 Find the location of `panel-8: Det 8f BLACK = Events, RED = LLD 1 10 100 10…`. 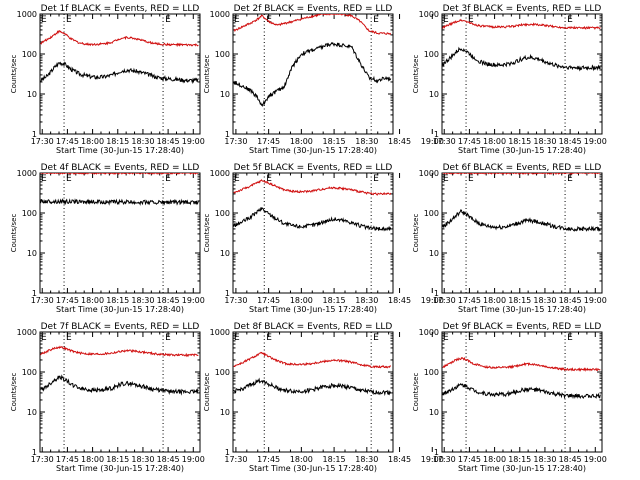

panel-8: Det 8f BLACK = Events, RED = LLD 1 10 100 10… is located at coordinates (323, 397).